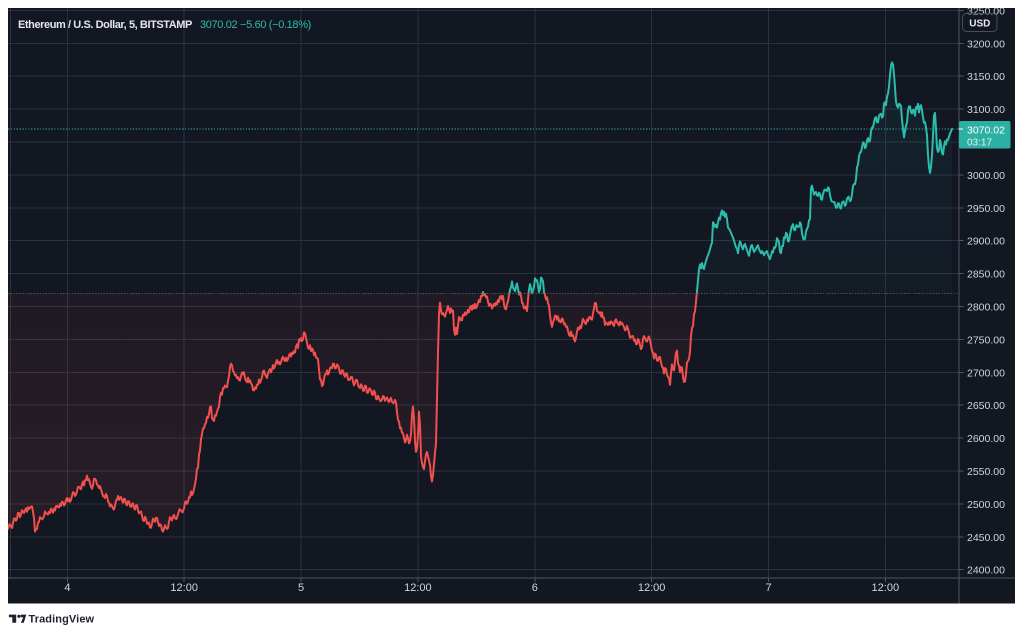 This screenshot has width=1024, height=640. I want to click on svg-text: TradingView, so click(62, 620).